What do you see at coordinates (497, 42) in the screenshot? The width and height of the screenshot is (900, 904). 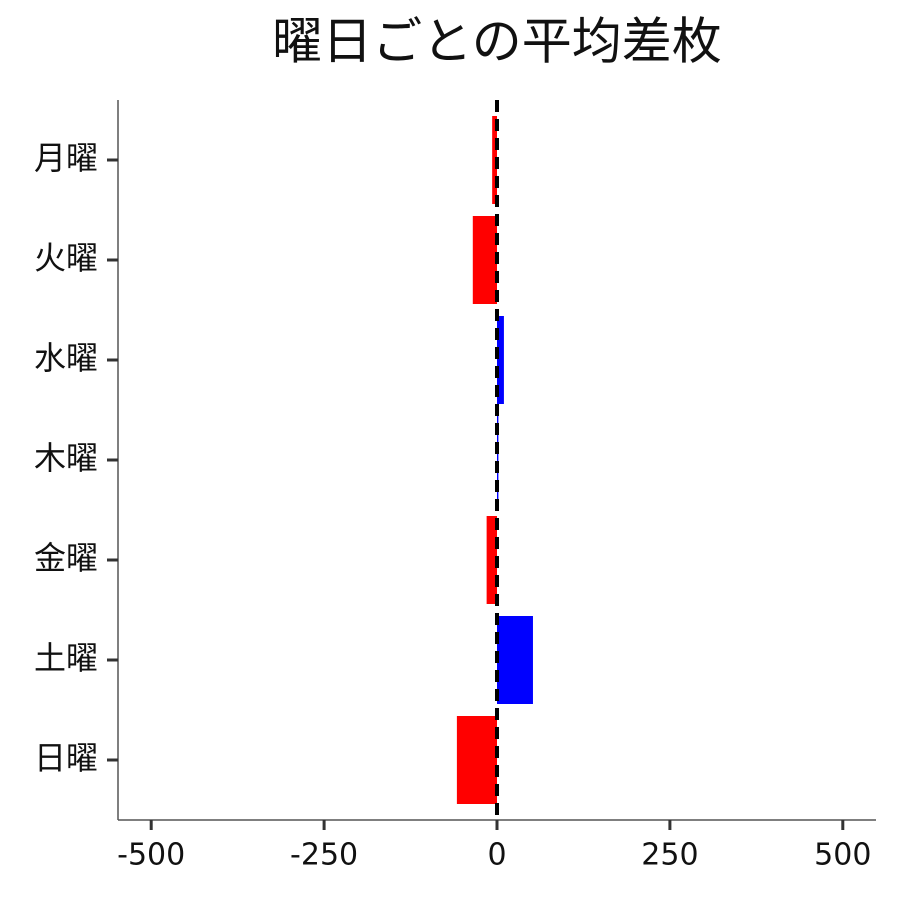 I see `chart-title: 曜日ごとの平均差枚` at bounding box center [497, 42].